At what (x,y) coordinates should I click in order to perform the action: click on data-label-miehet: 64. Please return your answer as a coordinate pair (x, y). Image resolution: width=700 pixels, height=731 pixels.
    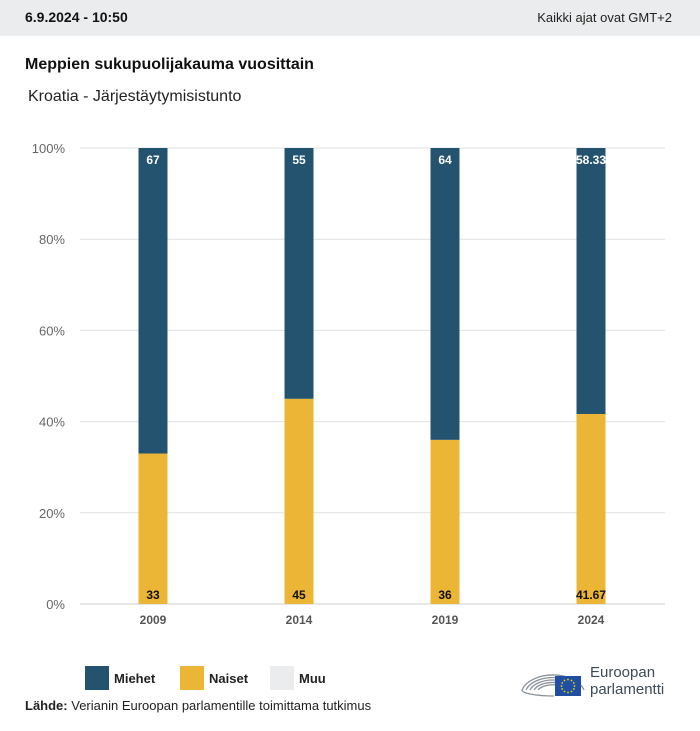
    Looking at the image, I should click on (445, 160).